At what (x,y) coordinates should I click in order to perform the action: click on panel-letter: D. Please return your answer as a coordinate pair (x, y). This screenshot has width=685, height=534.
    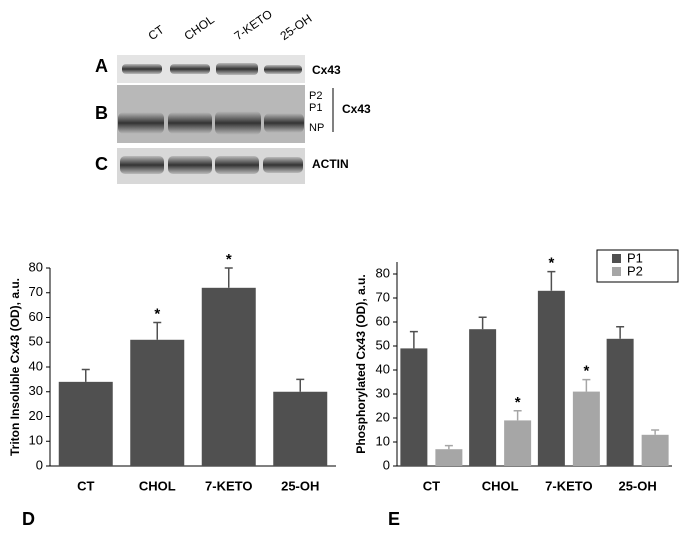
    Looking at the image, I should click on (28, 519).